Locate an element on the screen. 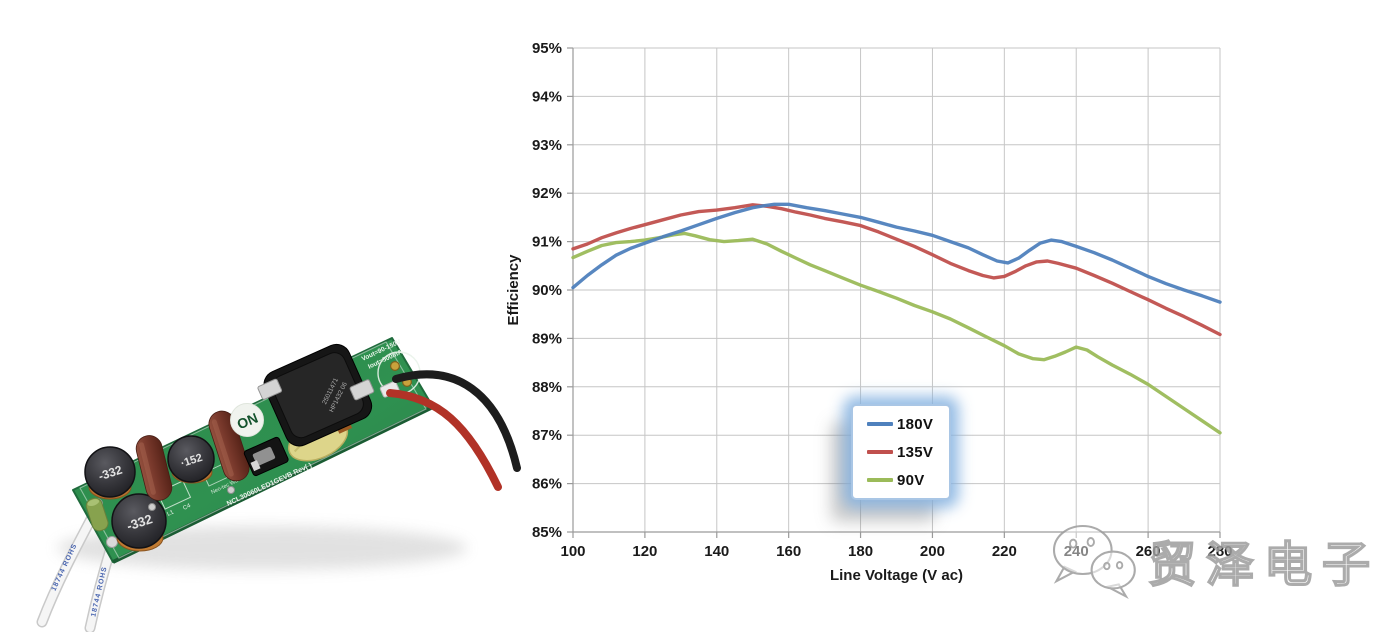  ref-des-l1: L1 is located at coordinates (170, 513).